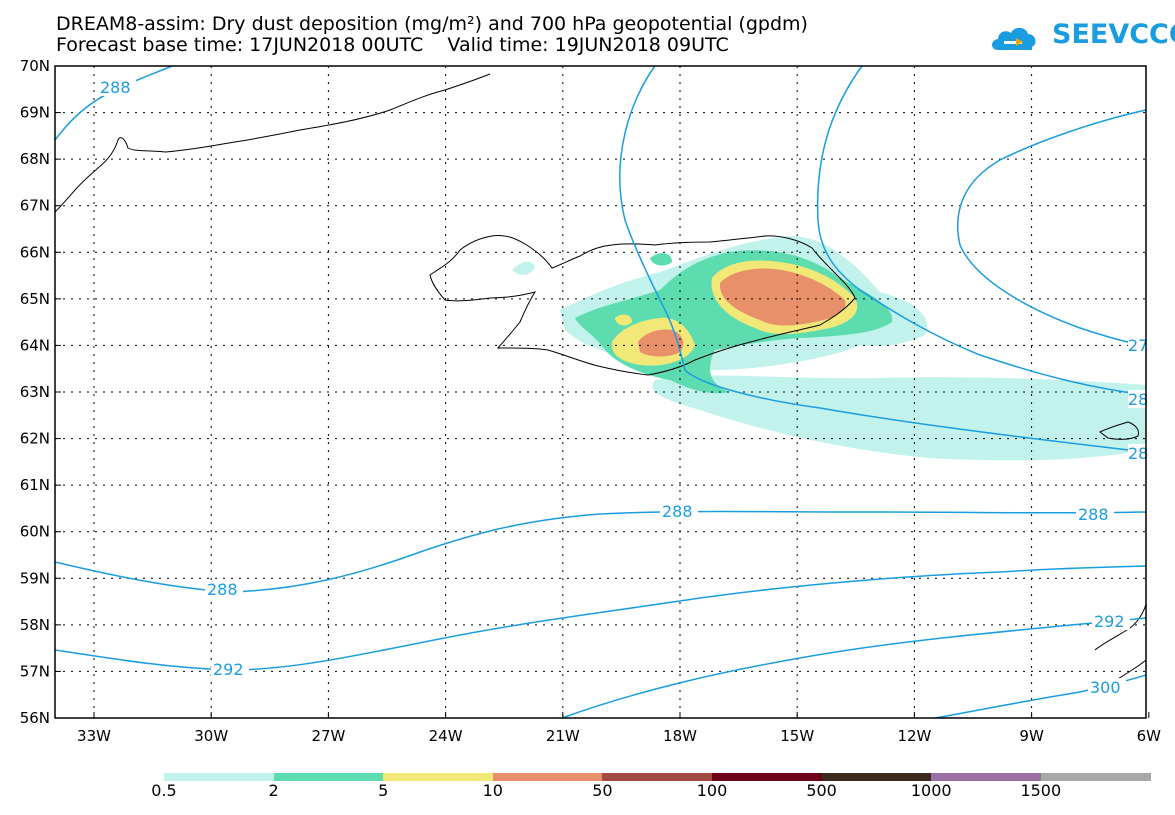  Describe the element at coordinates (35, 578) in the screenshot. I see `lat-tick-label: 59N` at that location.